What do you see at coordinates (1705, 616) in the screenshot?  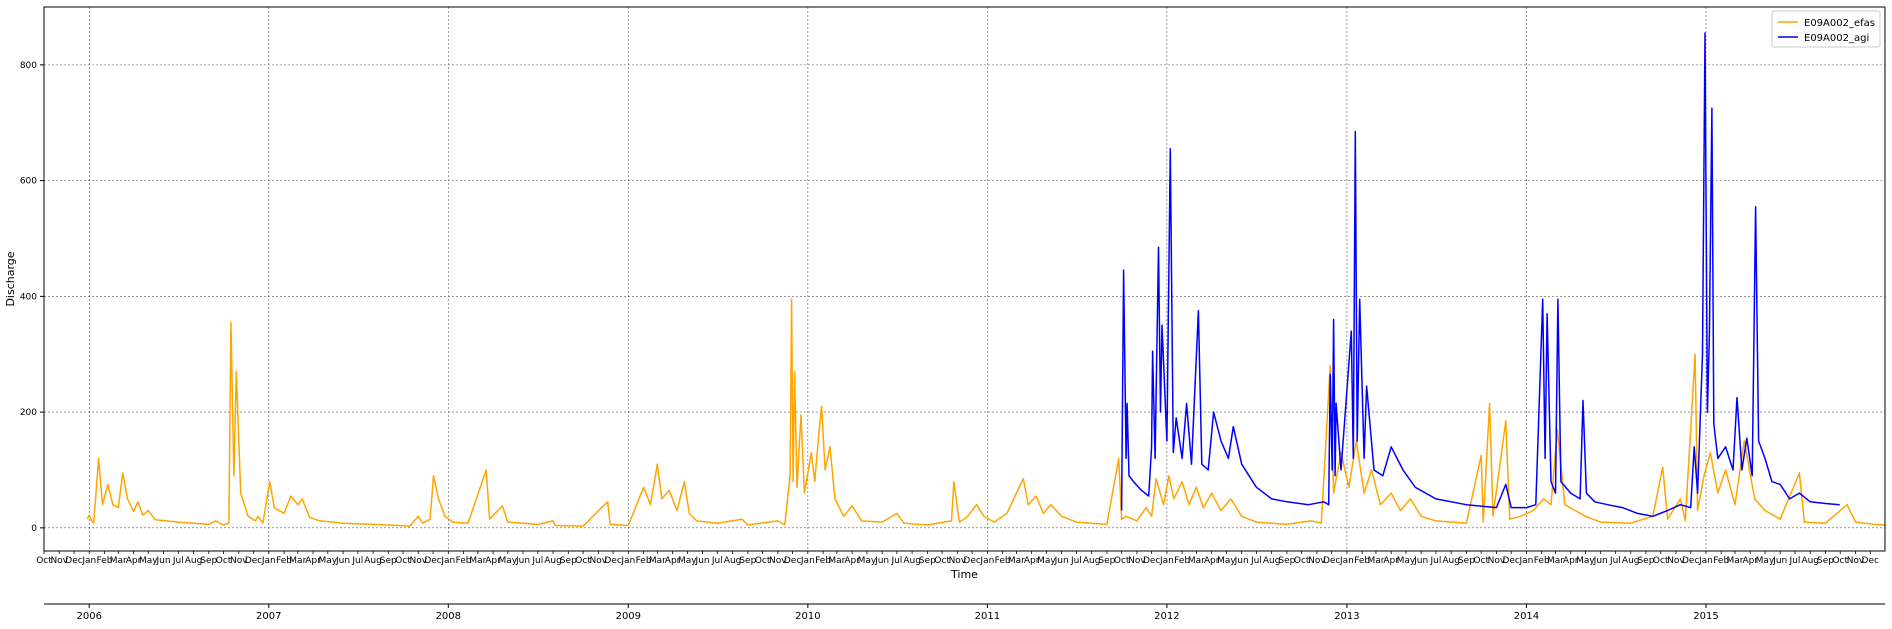 I see `year-tick-label: 2015` at bounding box center [1705, 616].